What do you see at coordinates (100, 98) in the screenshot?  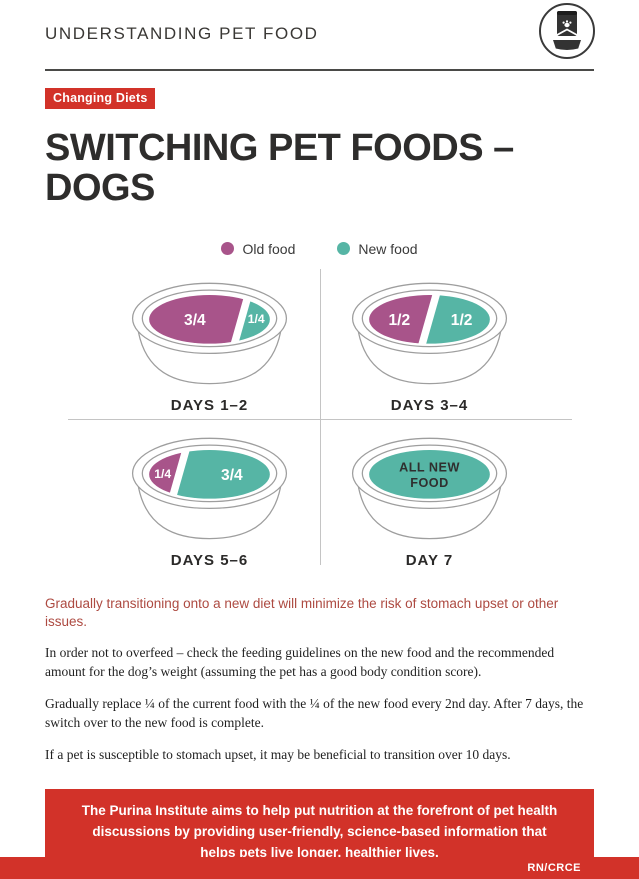 I see `section-badge: Changing Diets` at bounding box center [100, 98].